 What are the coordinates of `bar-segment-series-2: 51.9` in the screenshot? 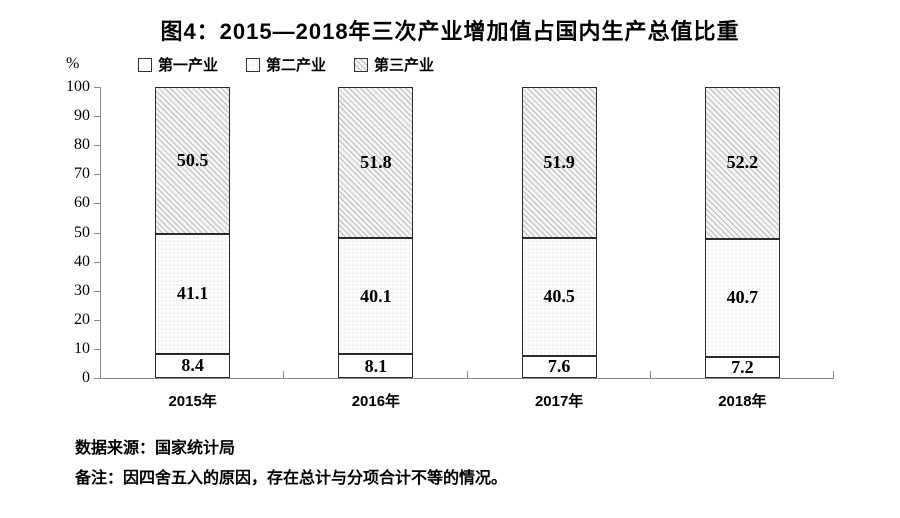 It's located at (559, 163).